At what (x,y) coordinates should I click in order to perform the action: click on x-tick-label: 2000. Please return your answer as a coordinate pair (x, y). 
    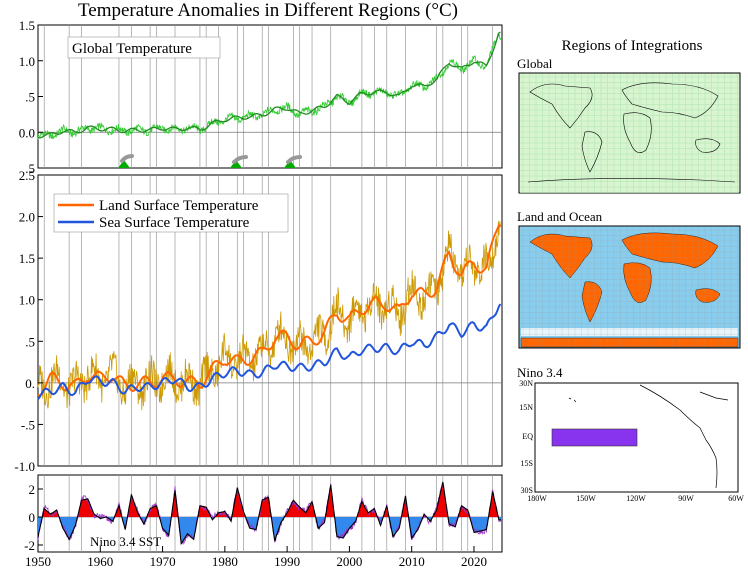
    Looking at the image, I should click on (349, 561).